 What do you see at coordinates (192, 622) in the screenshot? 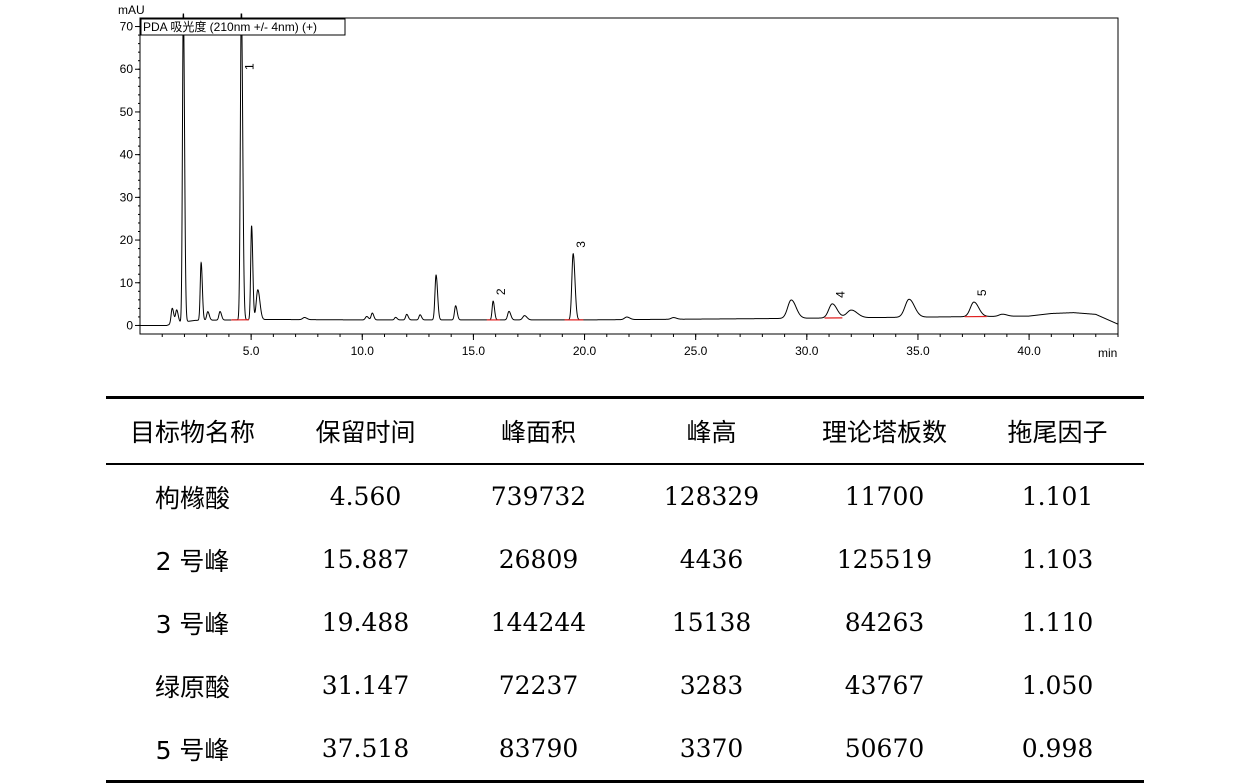
I see `cell-compound-name: 3 号峰` at bounding box center [192, 622].